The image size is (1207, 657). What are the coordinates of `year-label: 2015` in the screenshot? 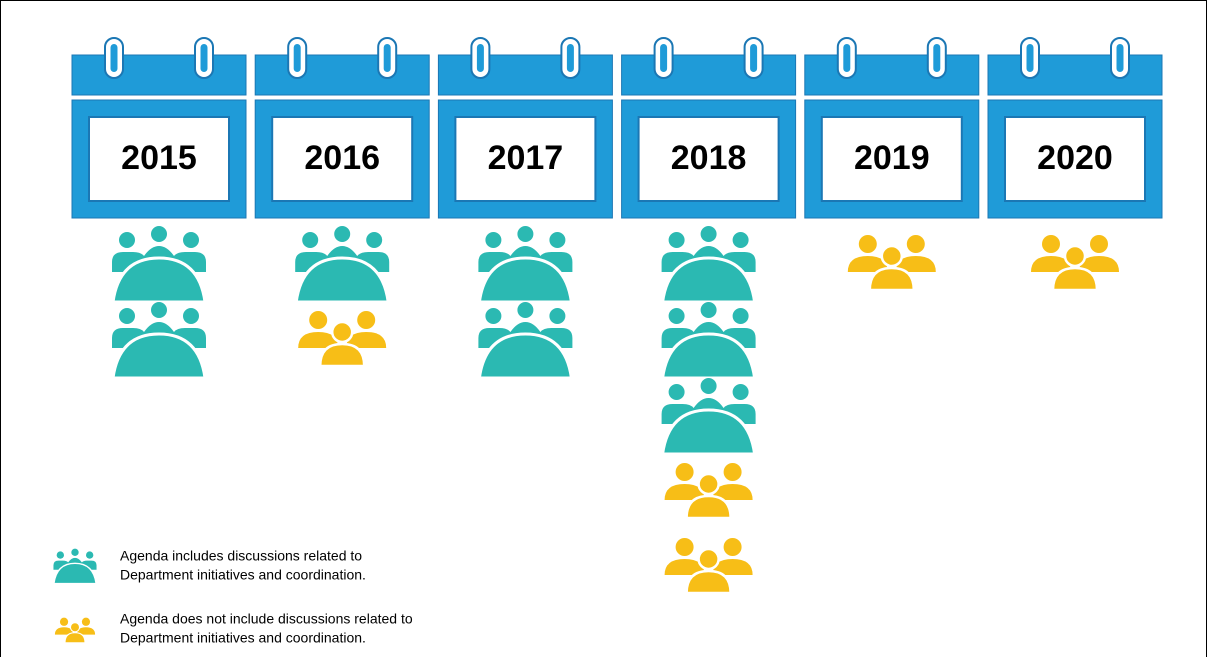 It's located at (159, 158).